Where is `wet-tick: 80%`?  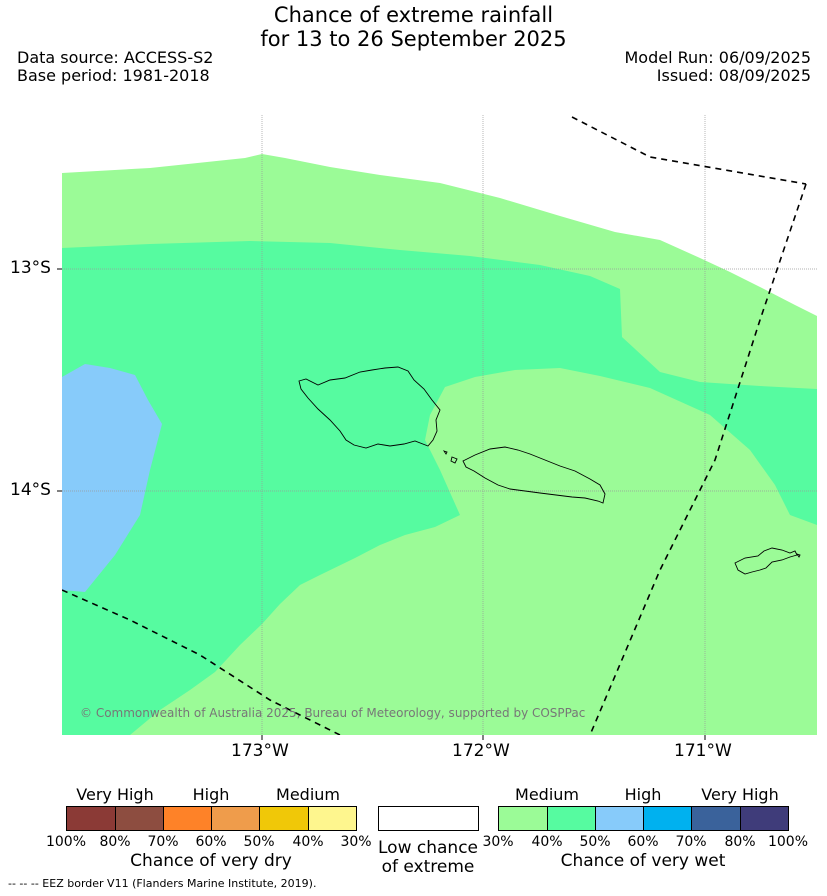
wet-tick: 80% is located at coordinates (740, 842).